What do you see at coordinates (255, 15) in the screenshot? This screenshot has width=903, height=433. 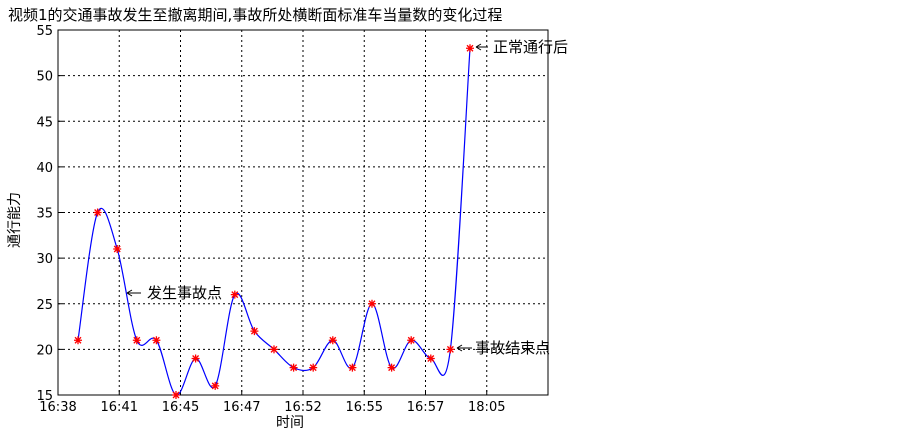 I see `chart-title: 视频1的交通事故发生至撤离期间,事故所处横断面标准车当量数的变化过程` at bounding box center [255, 15].